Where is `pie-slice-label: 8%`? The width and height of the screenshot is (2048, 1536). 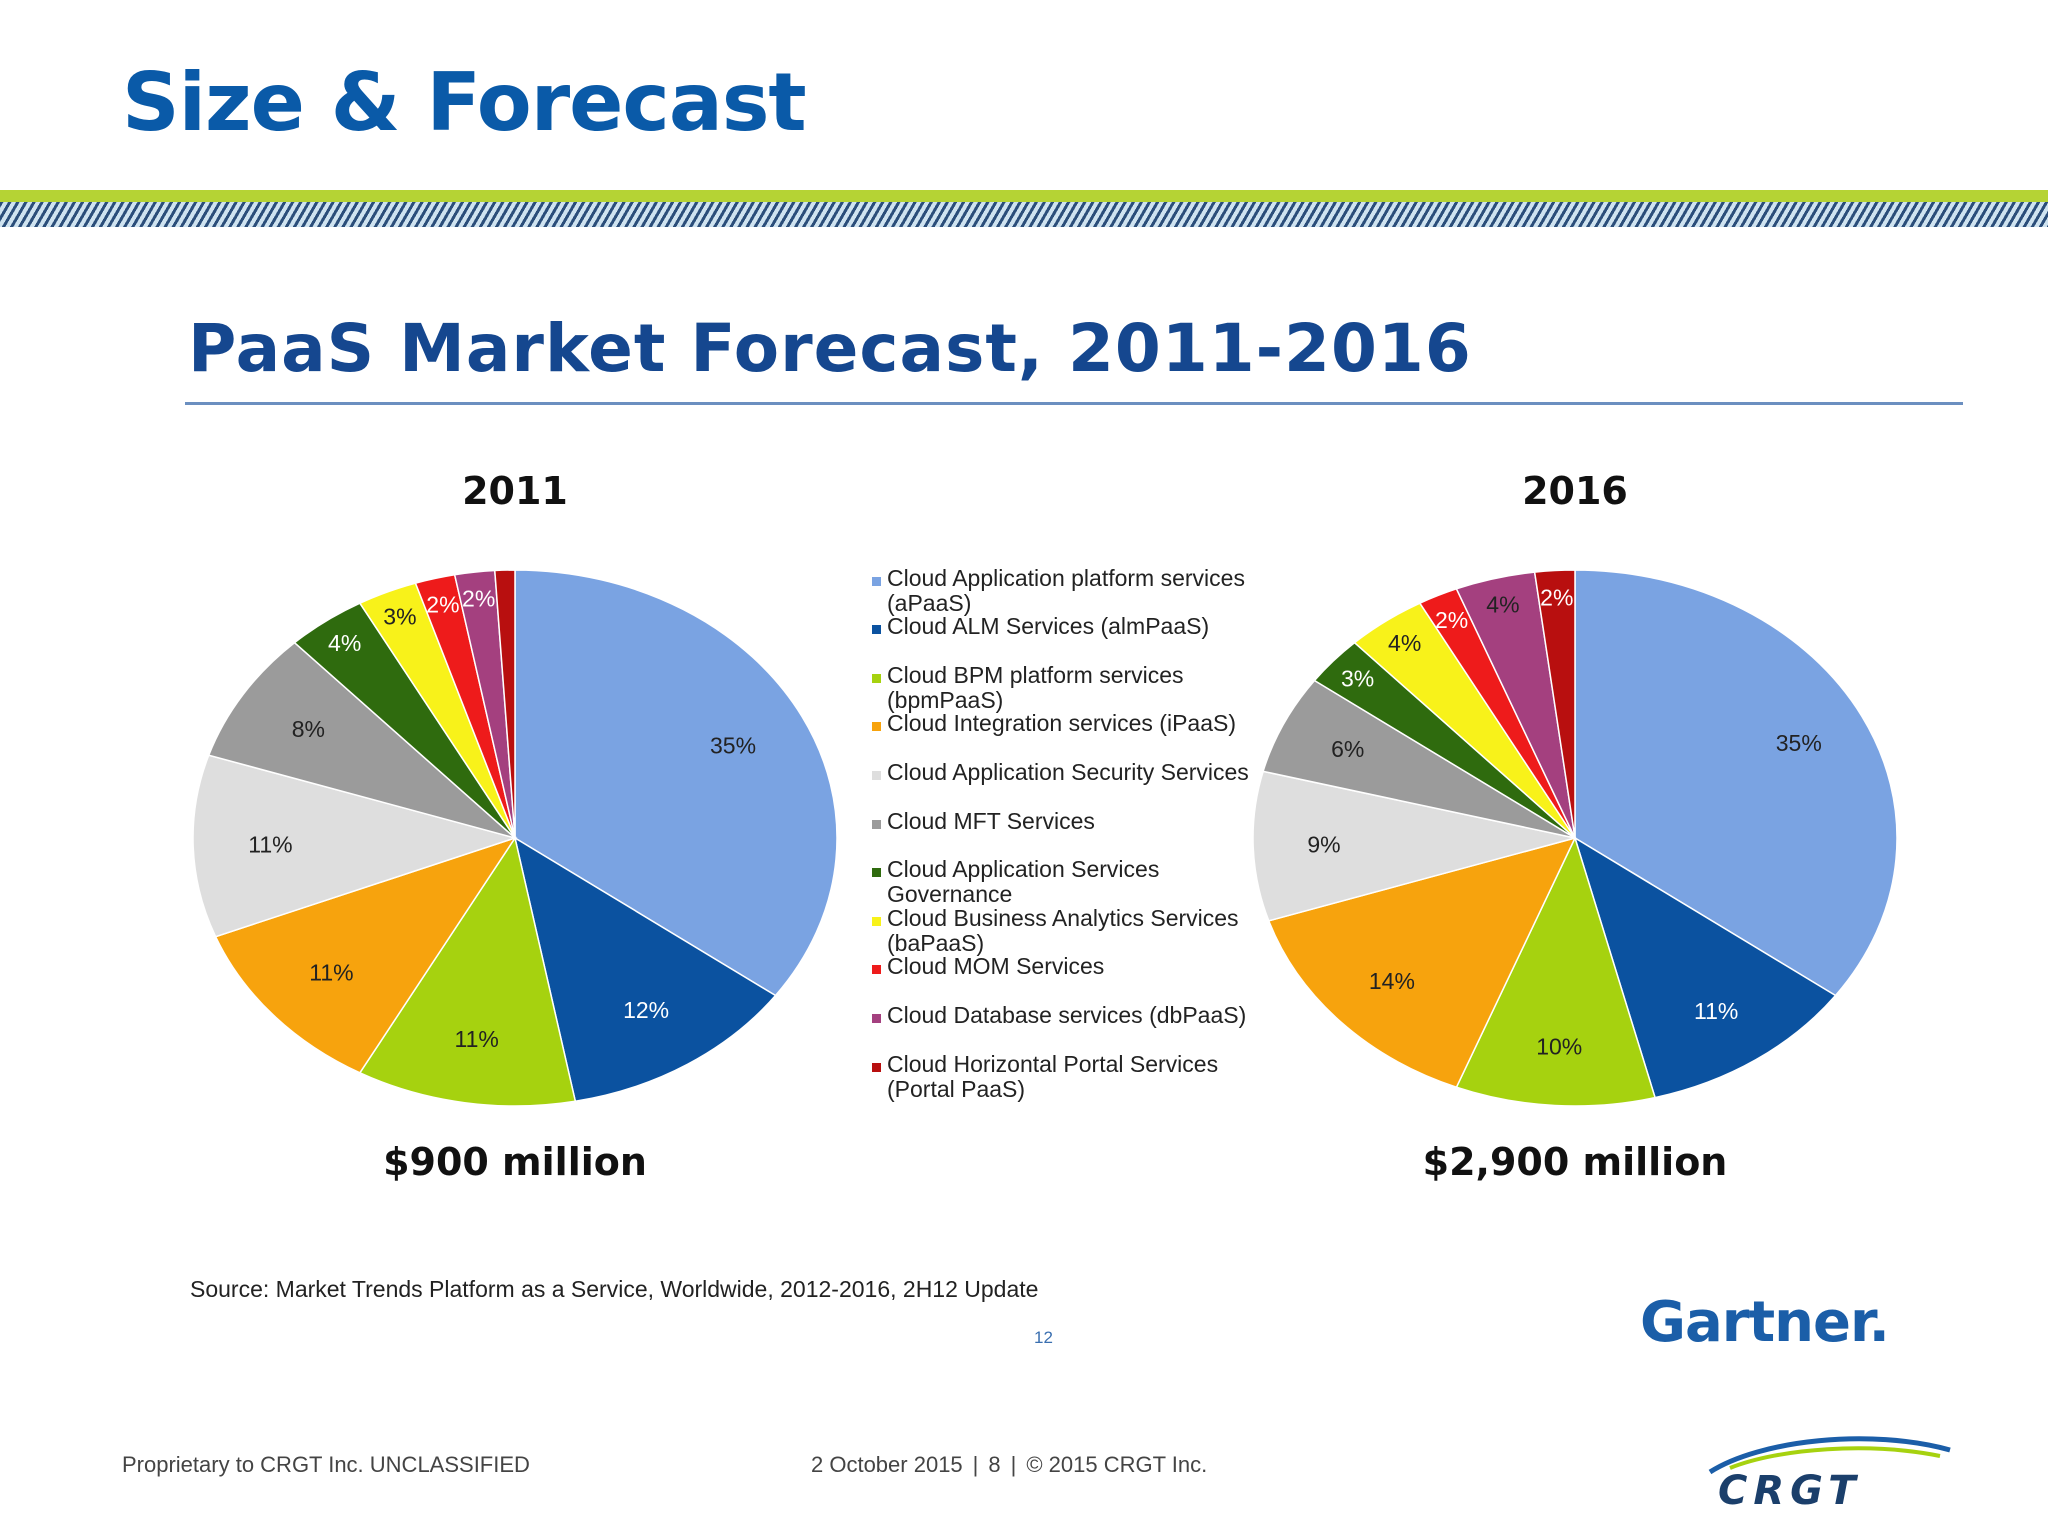 pie-slice-label: 8% is located at coordinates (308, 729).